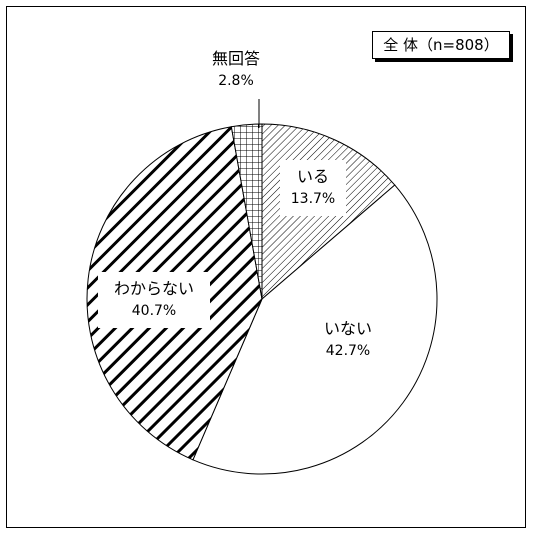  Describe the element at coordinates (236, 81) in the screenshot. I see `slice-value-no-answer: 2.8%` at that location.